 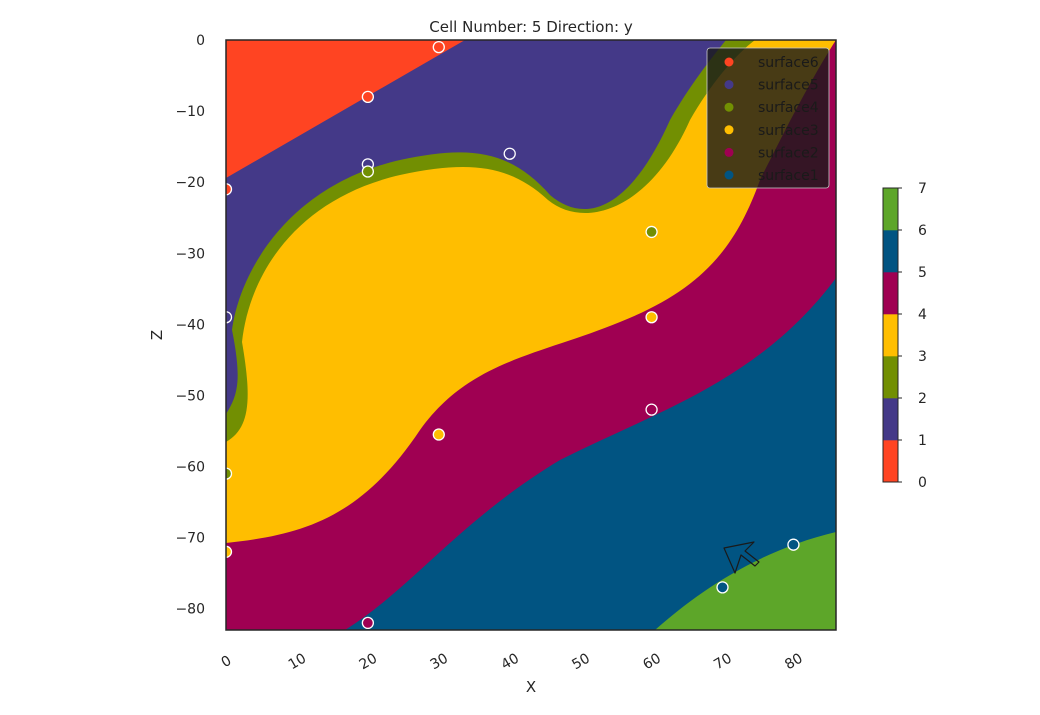 What do you see at coordinates (922, 483) in the screenshot?
I see `colorbar-tick-label: 0` at bounding box center [922, 483].